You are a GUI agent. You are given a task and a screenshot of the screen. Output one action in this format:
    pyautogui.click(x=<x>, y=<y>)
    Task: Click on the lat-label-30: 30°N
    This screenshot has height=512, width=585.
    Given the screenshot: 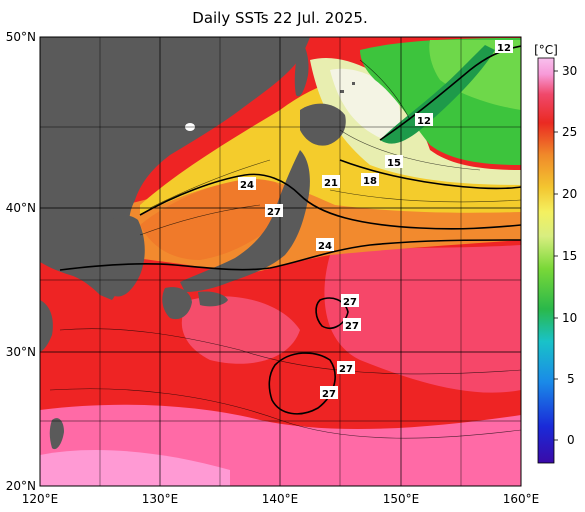 What is the action you would take?
    pyautogui.click(x=21, y=352)
    